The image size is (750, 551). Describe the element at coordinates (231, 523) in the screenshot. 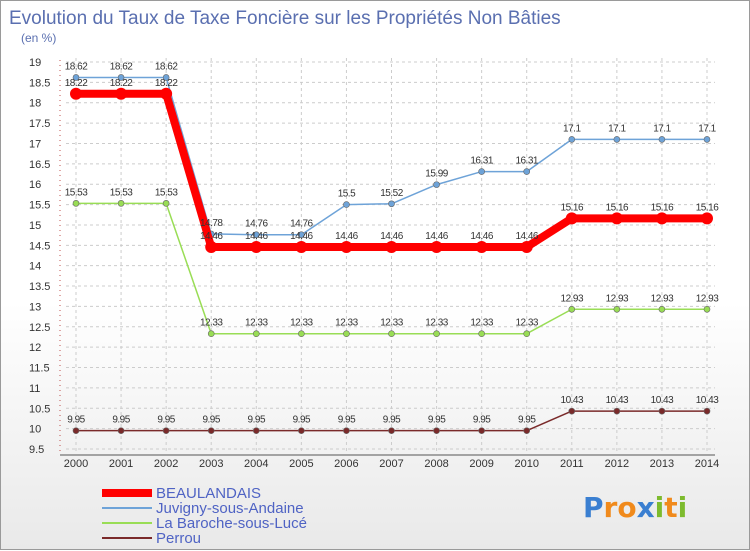

I see `legend-label: La Baroche-sous-Lucé` at that location.